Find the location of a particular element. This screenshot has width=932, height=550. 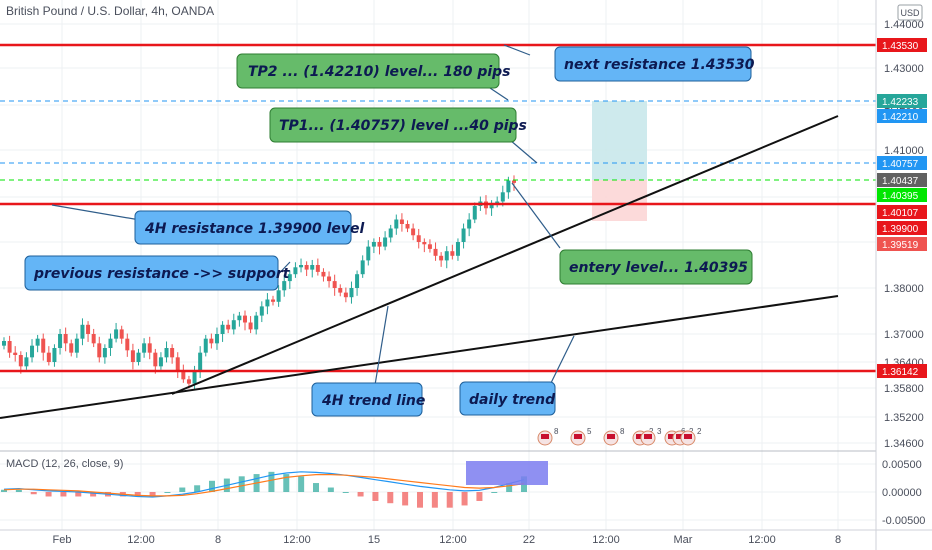

callout-next-resistance: next resistance 1.43530 is located at coordinates (654, 64).